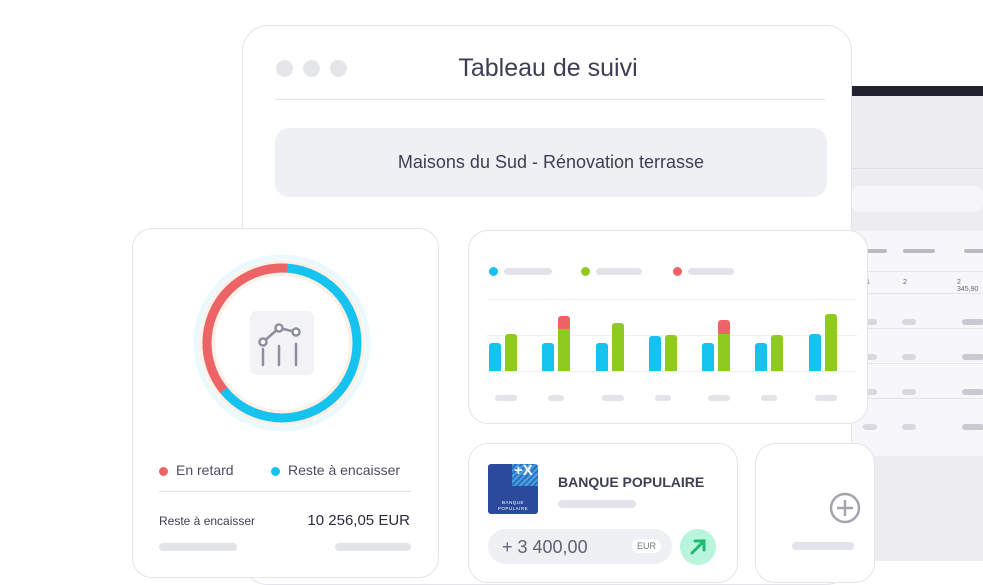 Image resolution: width=983 pixels, height=585 pixels. I want to click on amount-field: + 3 400,00 EUR, so click(580, 546).